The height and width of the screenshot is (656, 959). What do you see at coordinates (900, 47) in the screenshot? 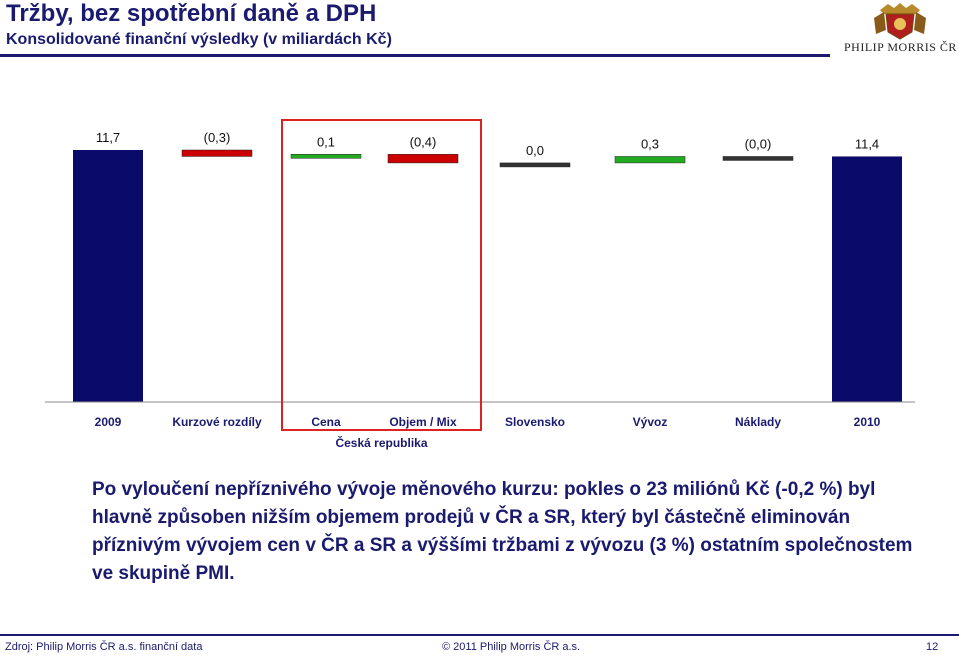
I see `logo-wordmark: PHILIP MORRIS ČR` at bounding box center [900, 47].